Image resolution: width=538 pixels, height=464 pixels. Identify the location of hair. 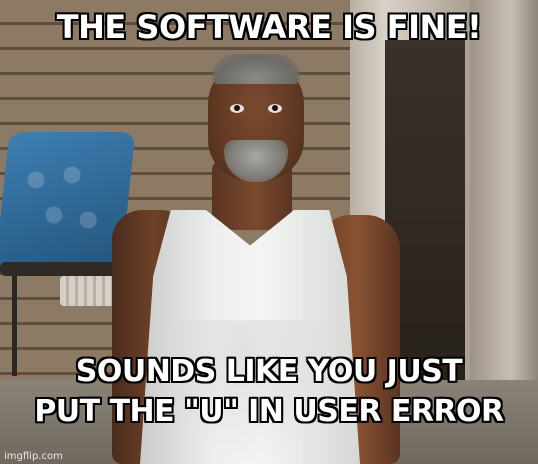
(256, 69).